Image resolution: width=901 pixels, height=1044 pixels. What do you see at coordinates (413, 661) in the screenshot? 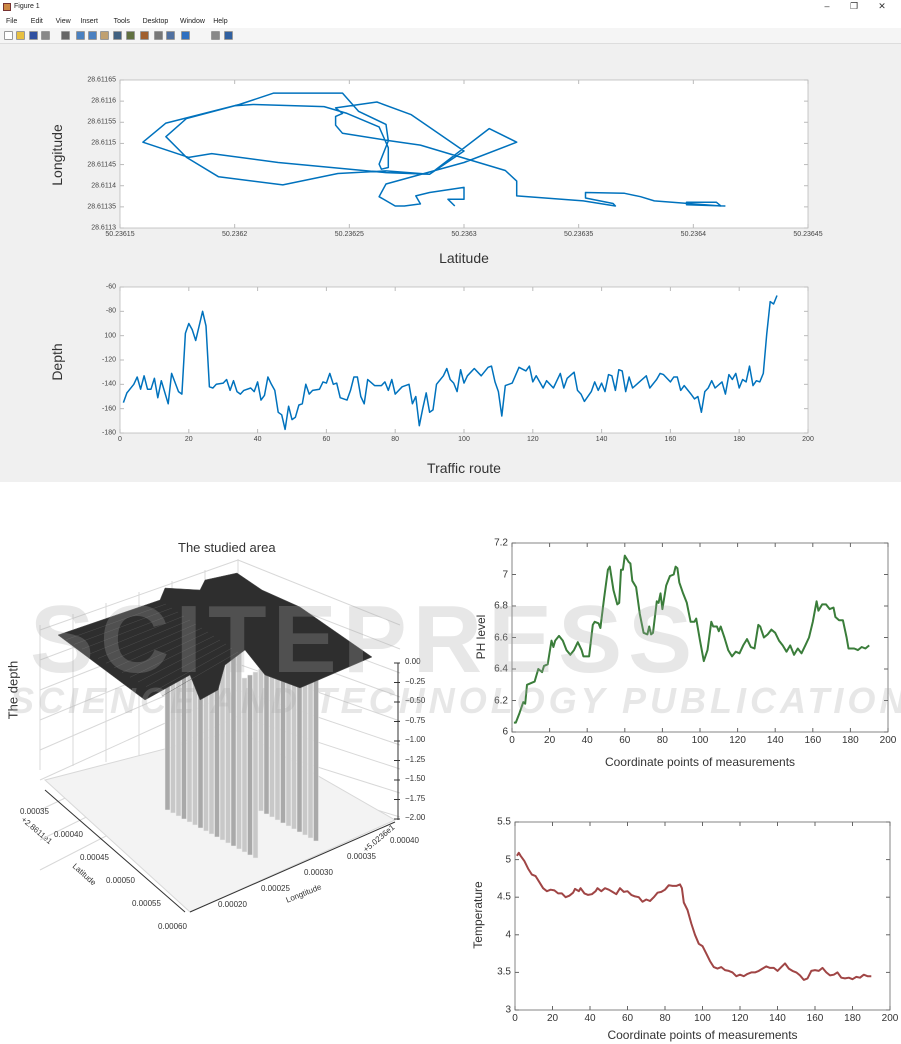
I see `z-tick-label: 0.00` at bounding box center [413, 661].